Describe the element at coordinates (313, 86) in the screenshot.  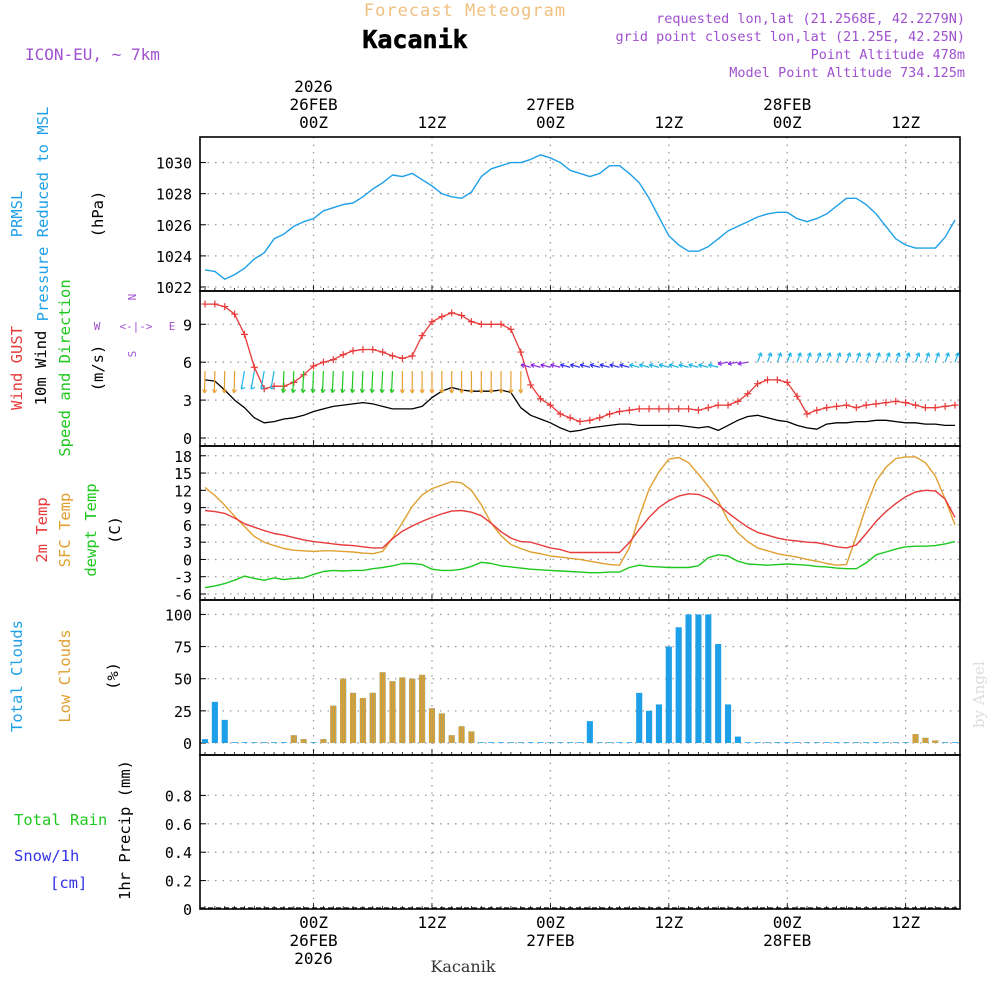
I see `top-time-label: 2026` at that location.